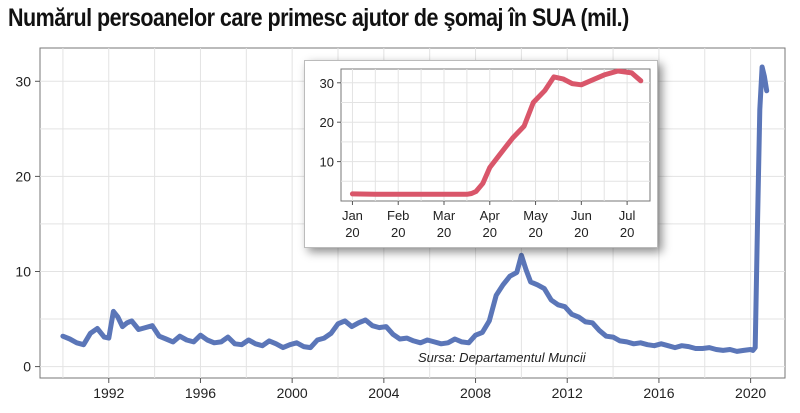  Describe the element at coordinates (581, 215) in the screenshot. I see `inset-x-tick-label: Jun` at that location.